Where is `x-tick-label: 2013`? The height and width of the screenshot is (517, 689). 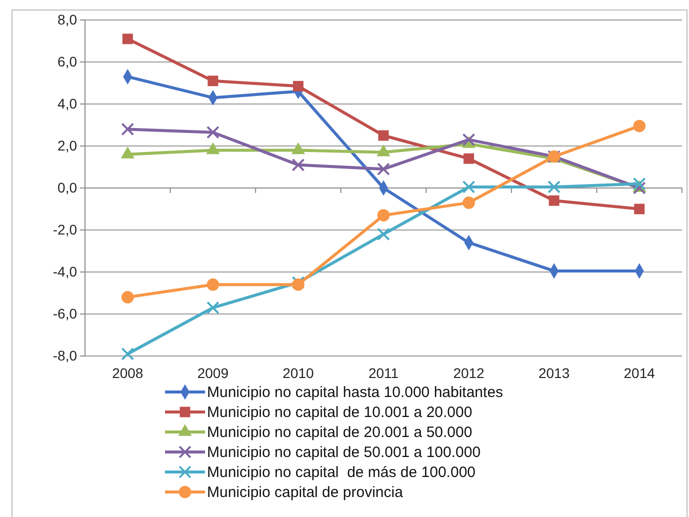 x-tick-label: 2013 is located at coordinates (554, 373).